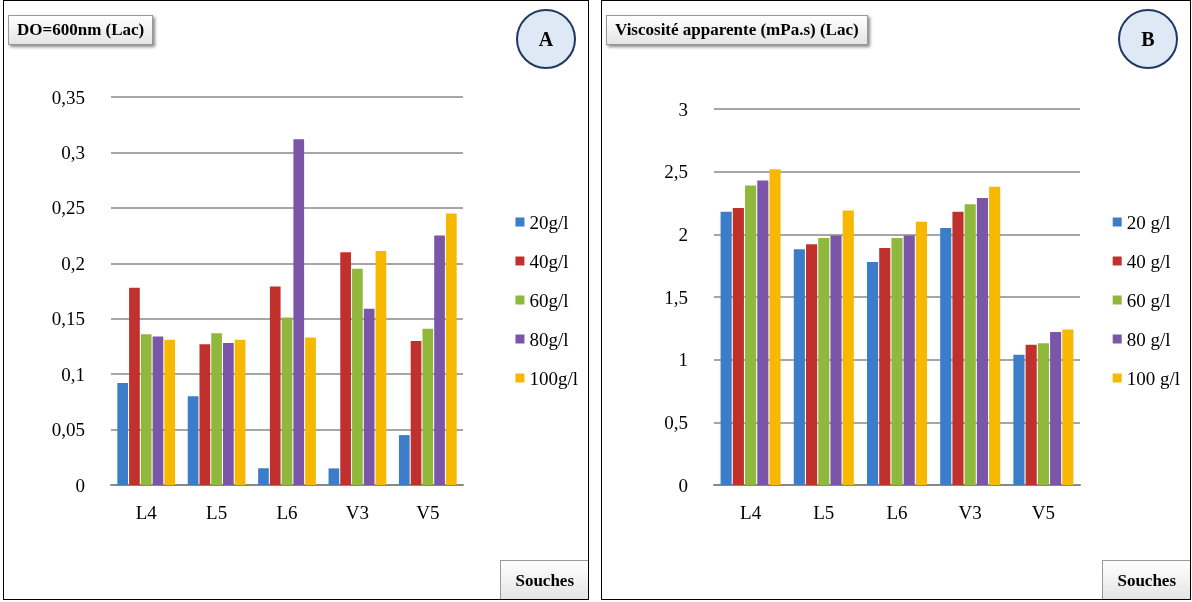 Image resolution: width=1192 pixels, height=602 pixels. What do you see at coordinates (1148, 39) in the screenshot?
I see `circle-badge: B` at bounding box center [1148, 39].